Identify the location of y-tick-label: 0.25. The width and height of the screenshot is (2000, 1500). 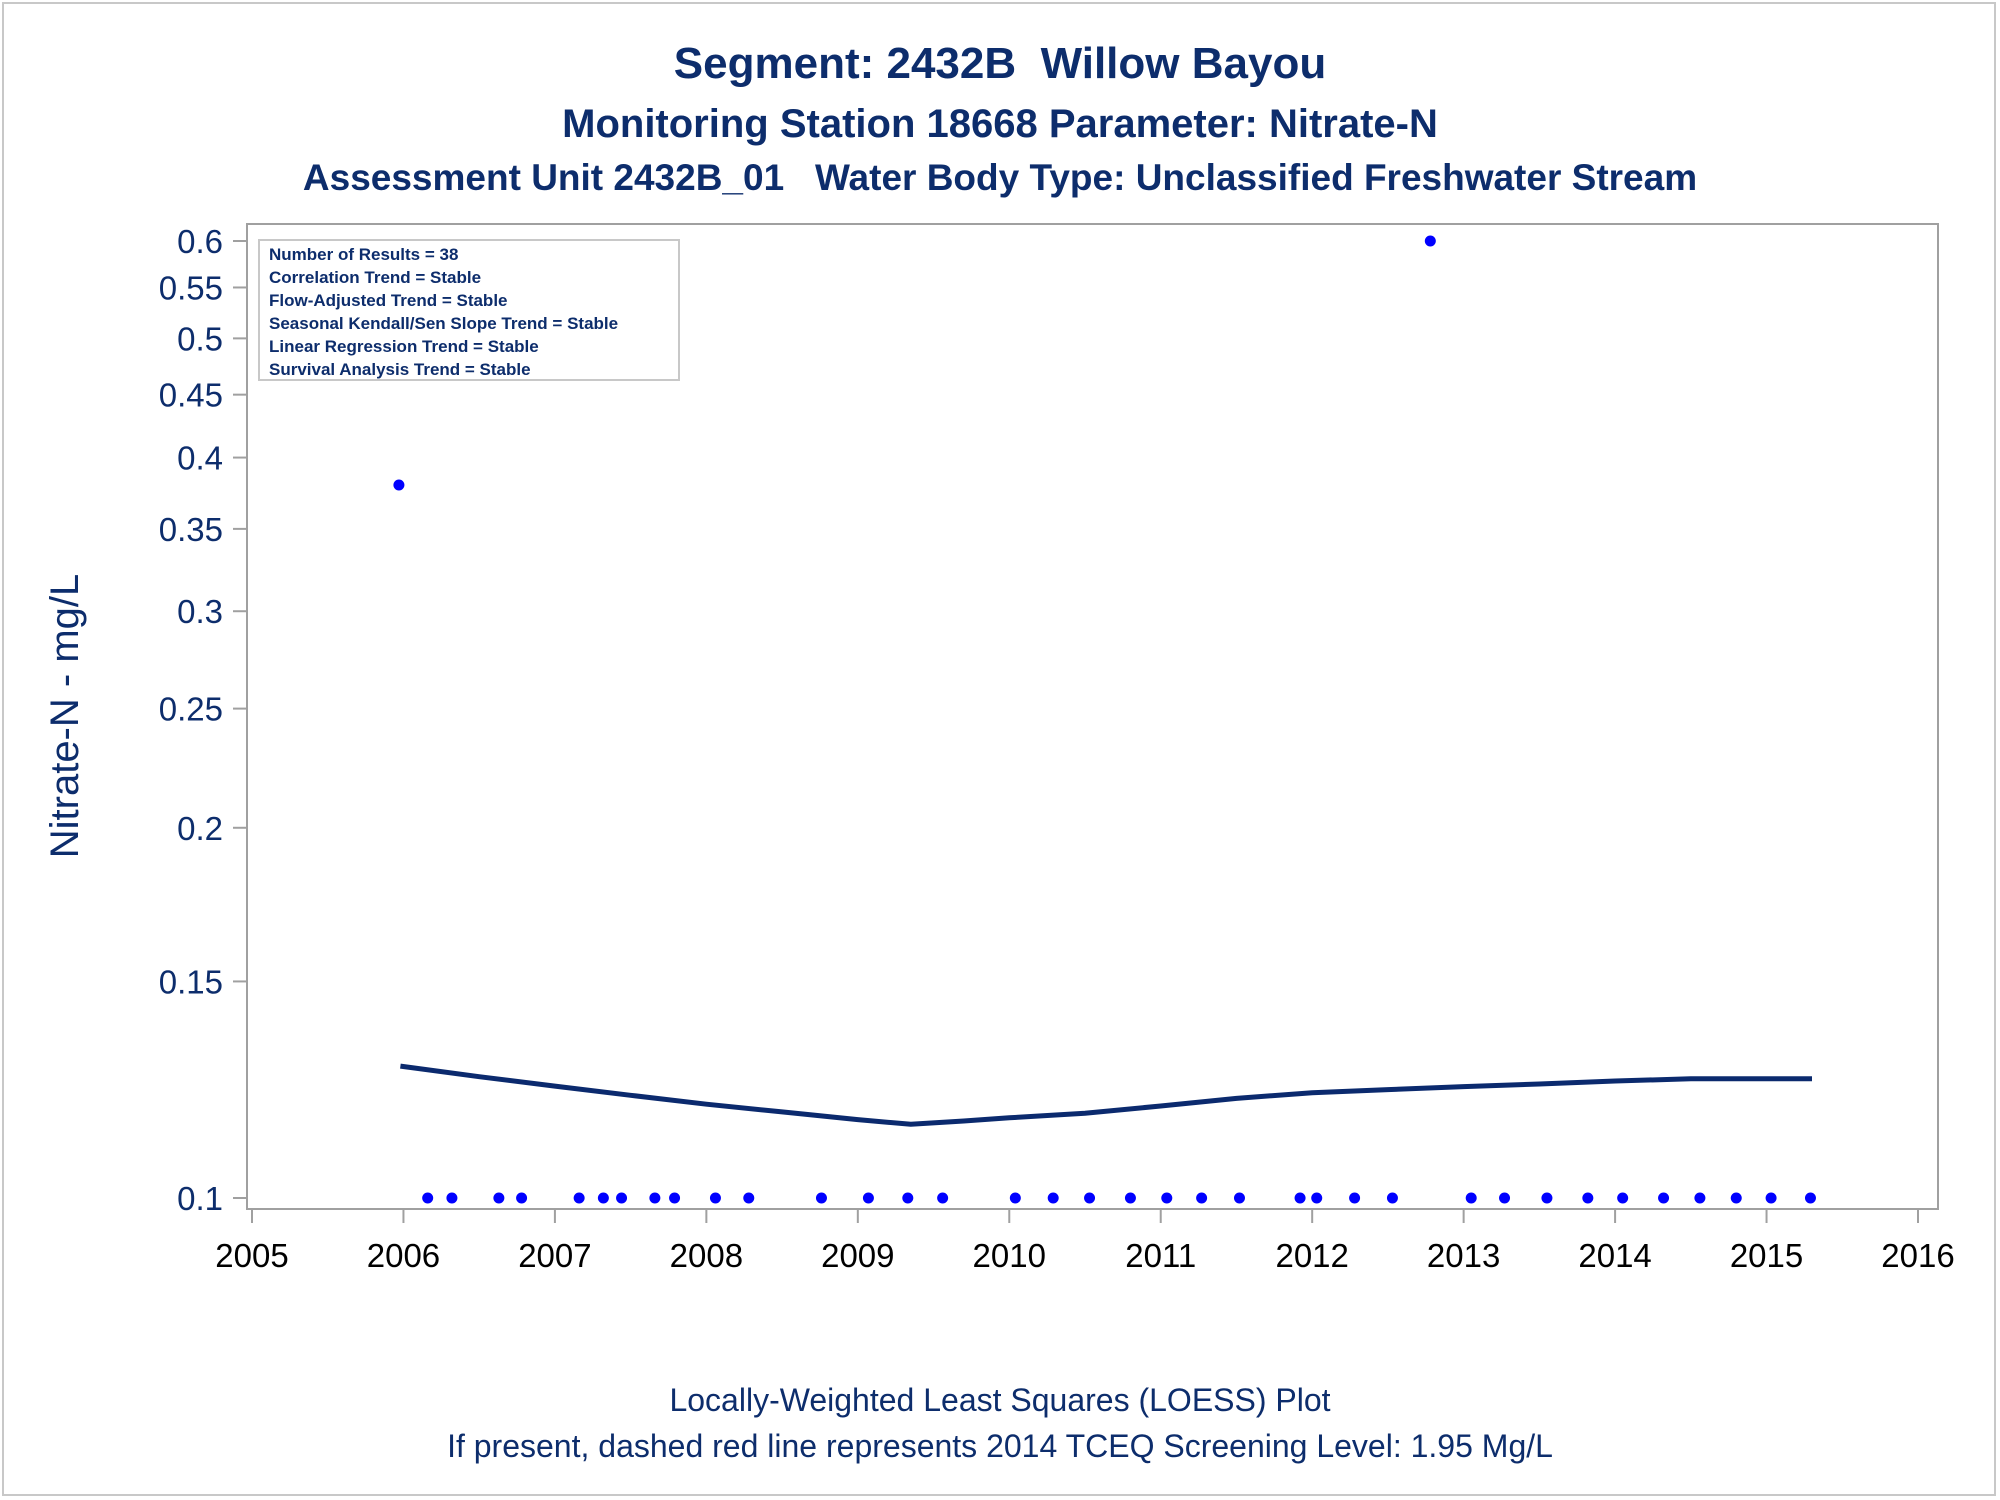
(191, 709).